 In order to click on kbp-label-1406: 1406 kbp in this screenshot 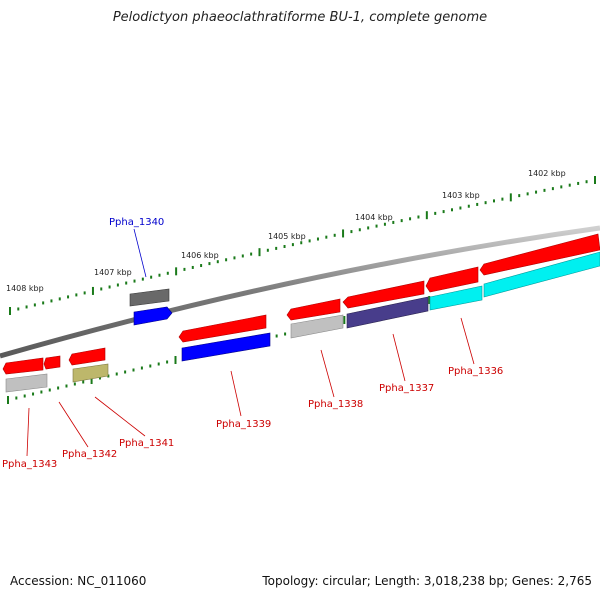, I will do `click(200, 255)`.